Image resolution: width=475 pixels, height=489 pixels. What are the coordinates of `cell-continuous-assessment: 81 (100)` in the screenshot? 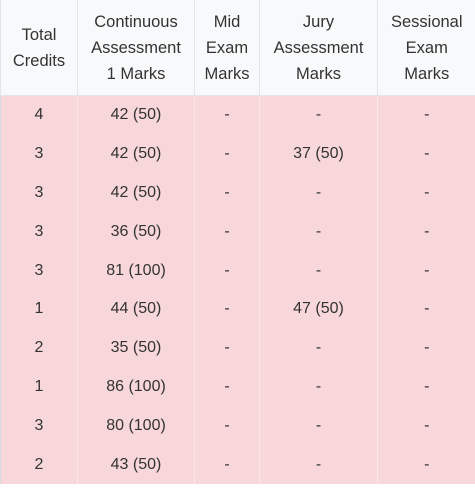 It's located at (136, 270).